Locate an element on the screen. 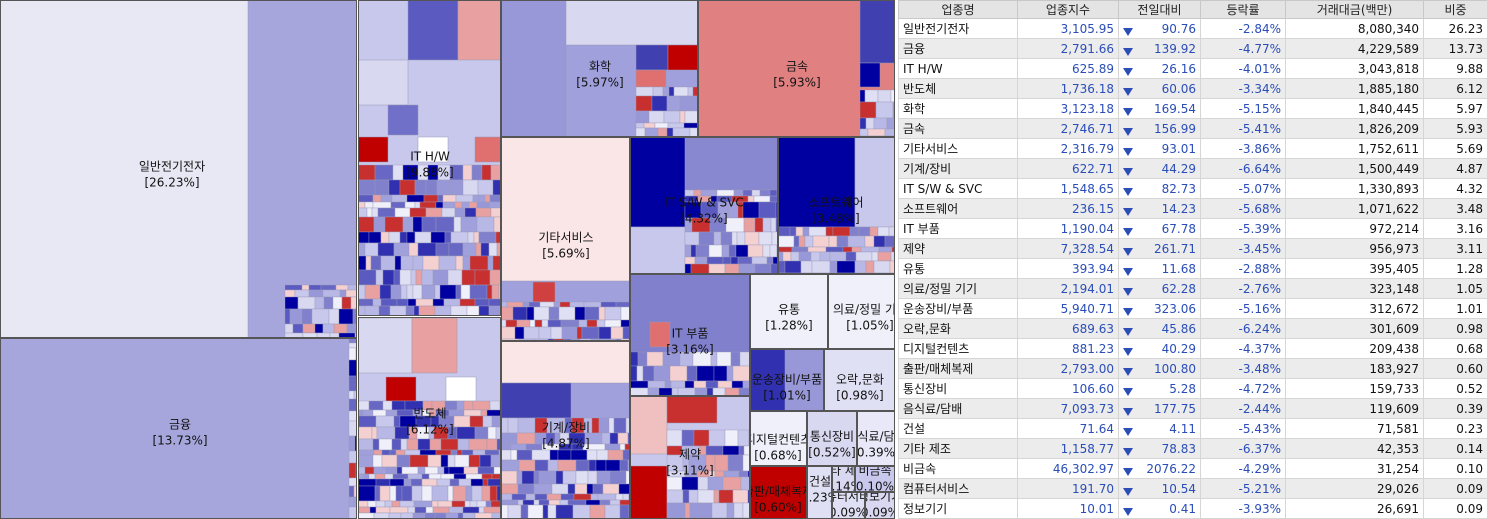  table-cell: 4.87 is located at coordinates (1455, 168).